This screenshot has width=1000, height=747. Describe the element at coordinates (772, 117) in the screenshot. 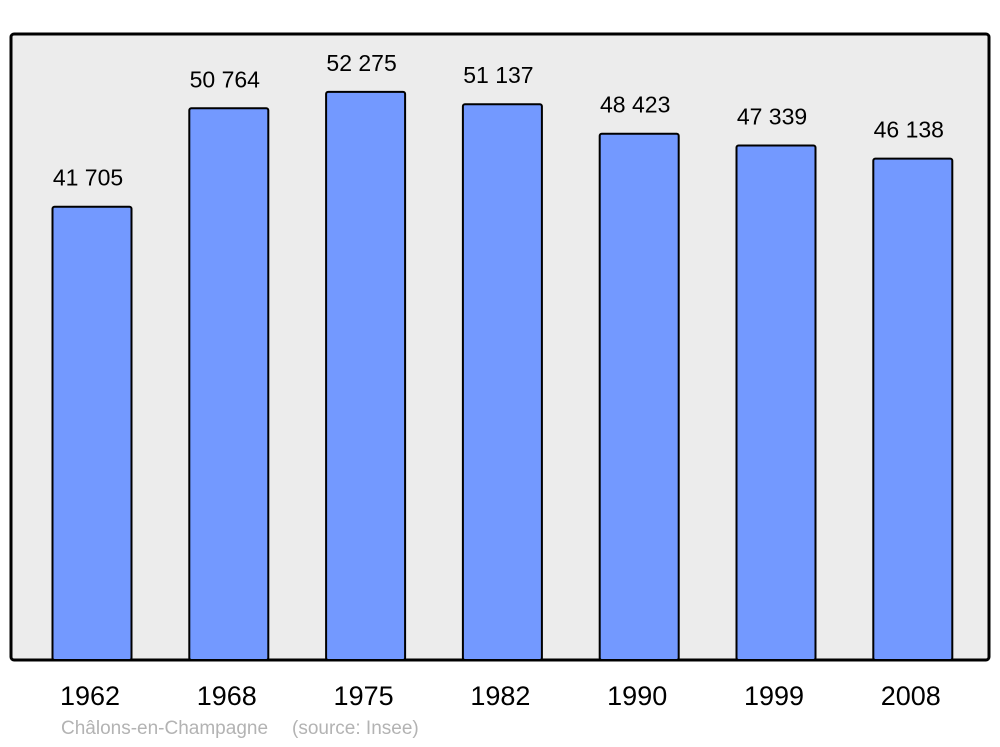

I see `data-label-1999: 47 339` at that location.